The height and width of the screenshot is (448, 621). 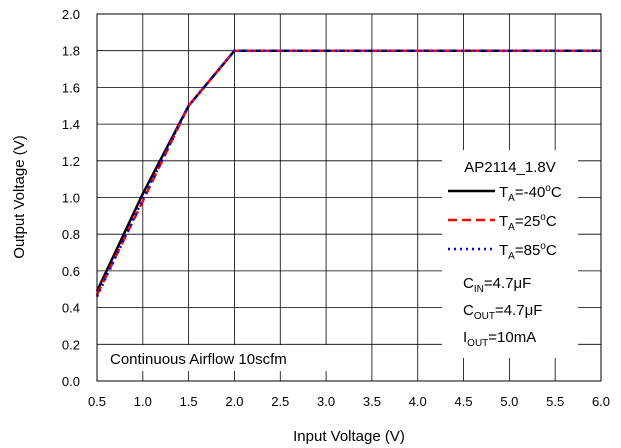 What do you see at coordinates (97, 401) in the screenshot?
I see `x-tick-label: 0.5` at bounding box center [97, 401].